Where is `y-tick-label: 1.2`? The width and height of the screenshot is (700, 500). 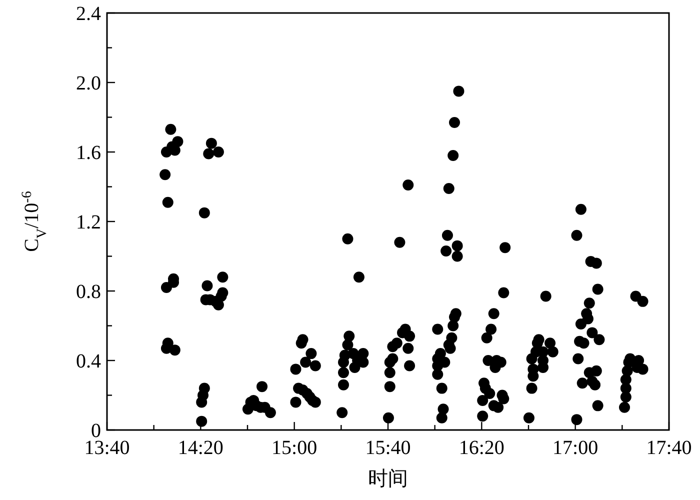
y-tick-label: 1.2 is located at coordinates (88, 223).